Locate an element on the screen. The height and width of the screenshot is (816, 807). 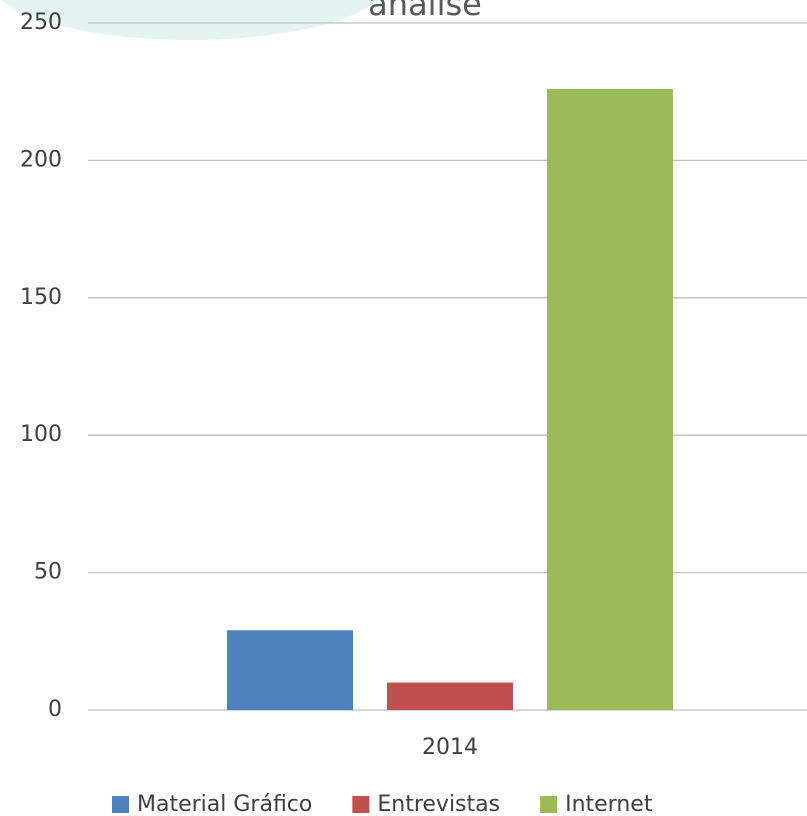
x-tick-label: 2014 is located at coordinates (450, 747).